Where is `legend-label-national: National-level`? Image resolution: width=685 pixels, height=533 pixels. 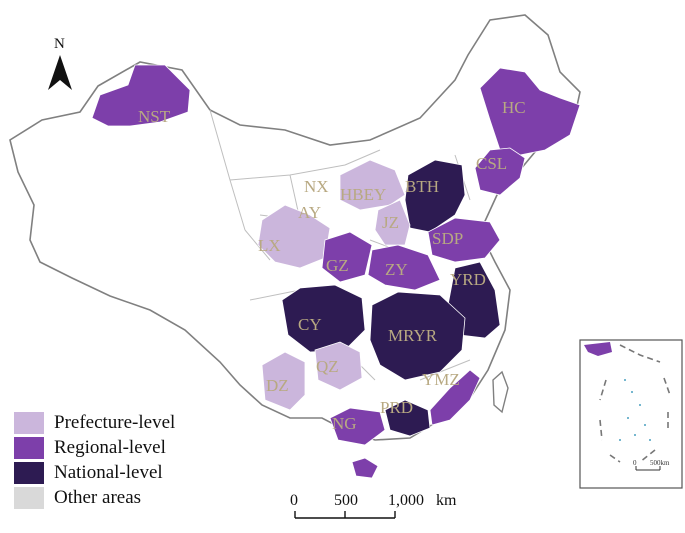 legend-label-national: National-level is located at coordinates (108, 472).